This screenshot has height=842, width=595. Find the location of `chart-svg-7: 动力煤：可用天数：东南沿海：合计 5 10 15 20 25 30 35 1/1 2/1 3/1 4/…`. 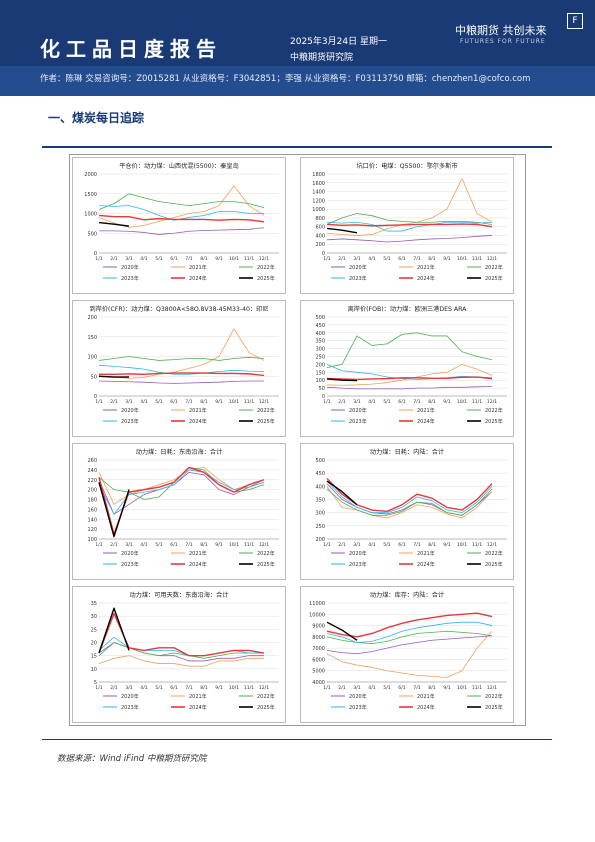

chart-svg-7: 动力煤：可用天数：东南沿海：合计 5 10 15 20 25 30 35 1/1 2/1 3/1 4/… is located at coordinates (185, 651).